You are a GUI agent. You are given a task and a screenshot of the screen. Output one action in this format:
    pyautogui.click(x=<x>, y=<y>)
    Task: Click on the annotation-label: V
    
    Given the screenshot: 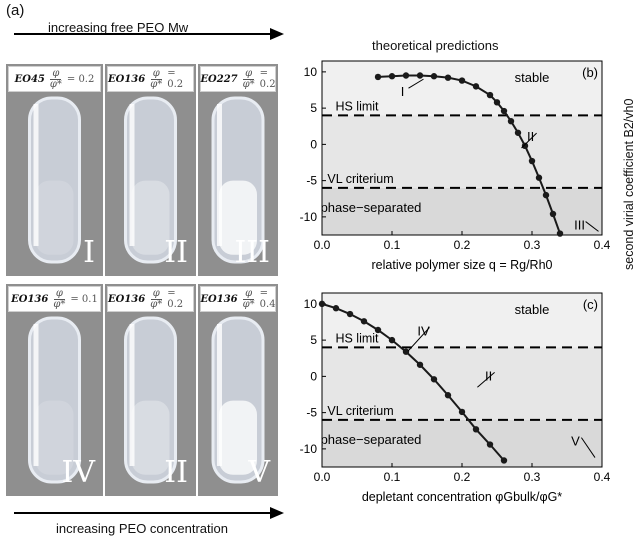 What is the action you would take?
    pyautogui.click(x=575, y=441)
    